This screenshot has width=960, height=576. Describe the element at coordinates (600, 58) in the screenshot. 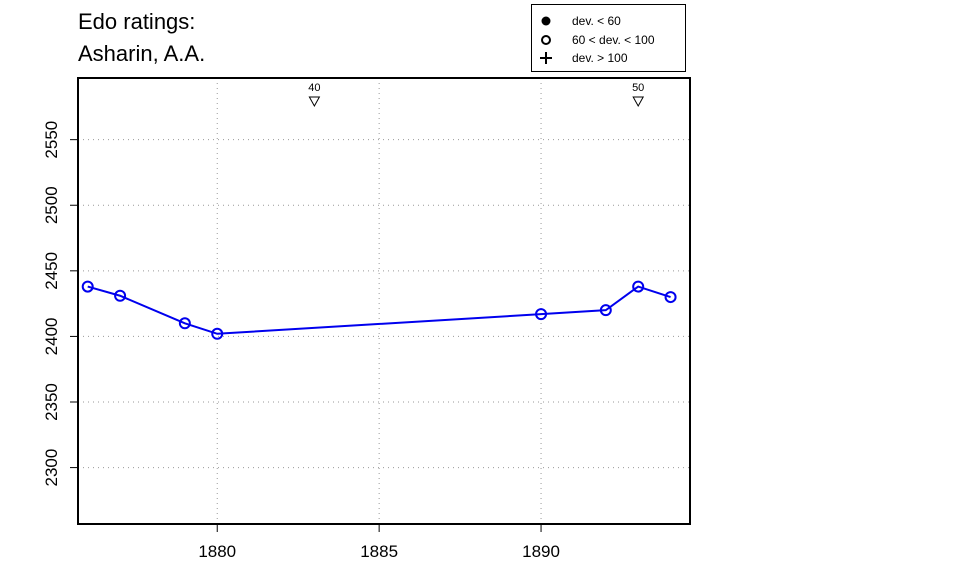

I see `legend-label: dev. > 100` at that location.